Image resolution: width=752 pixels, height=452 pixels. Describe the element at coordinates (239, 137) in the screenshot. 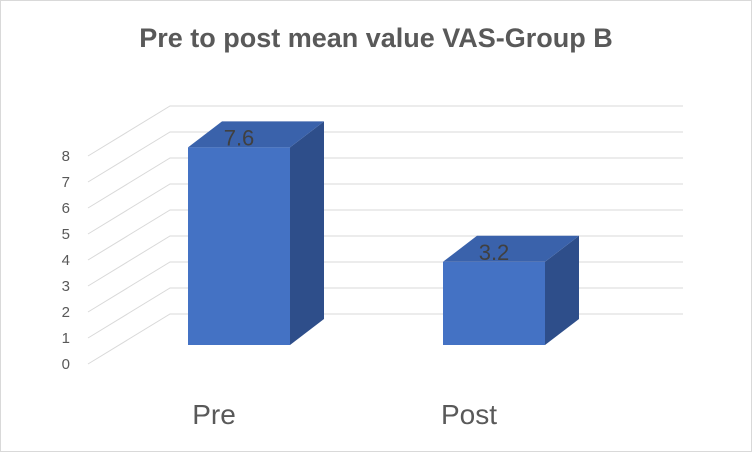

I see `data-label: 7.6` at that location.